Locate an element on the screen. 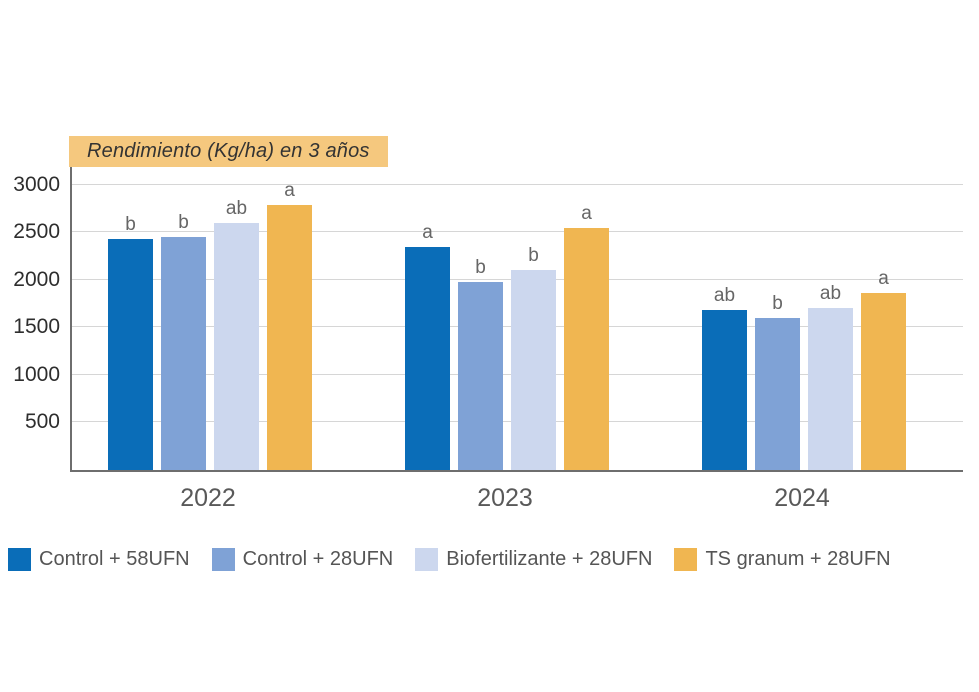 Image resolution: width=979 pixels, height=692 pixels. chart-title-text: Rendimiento (Kg/ha) en 3 años is located at coordinates (228, 151).